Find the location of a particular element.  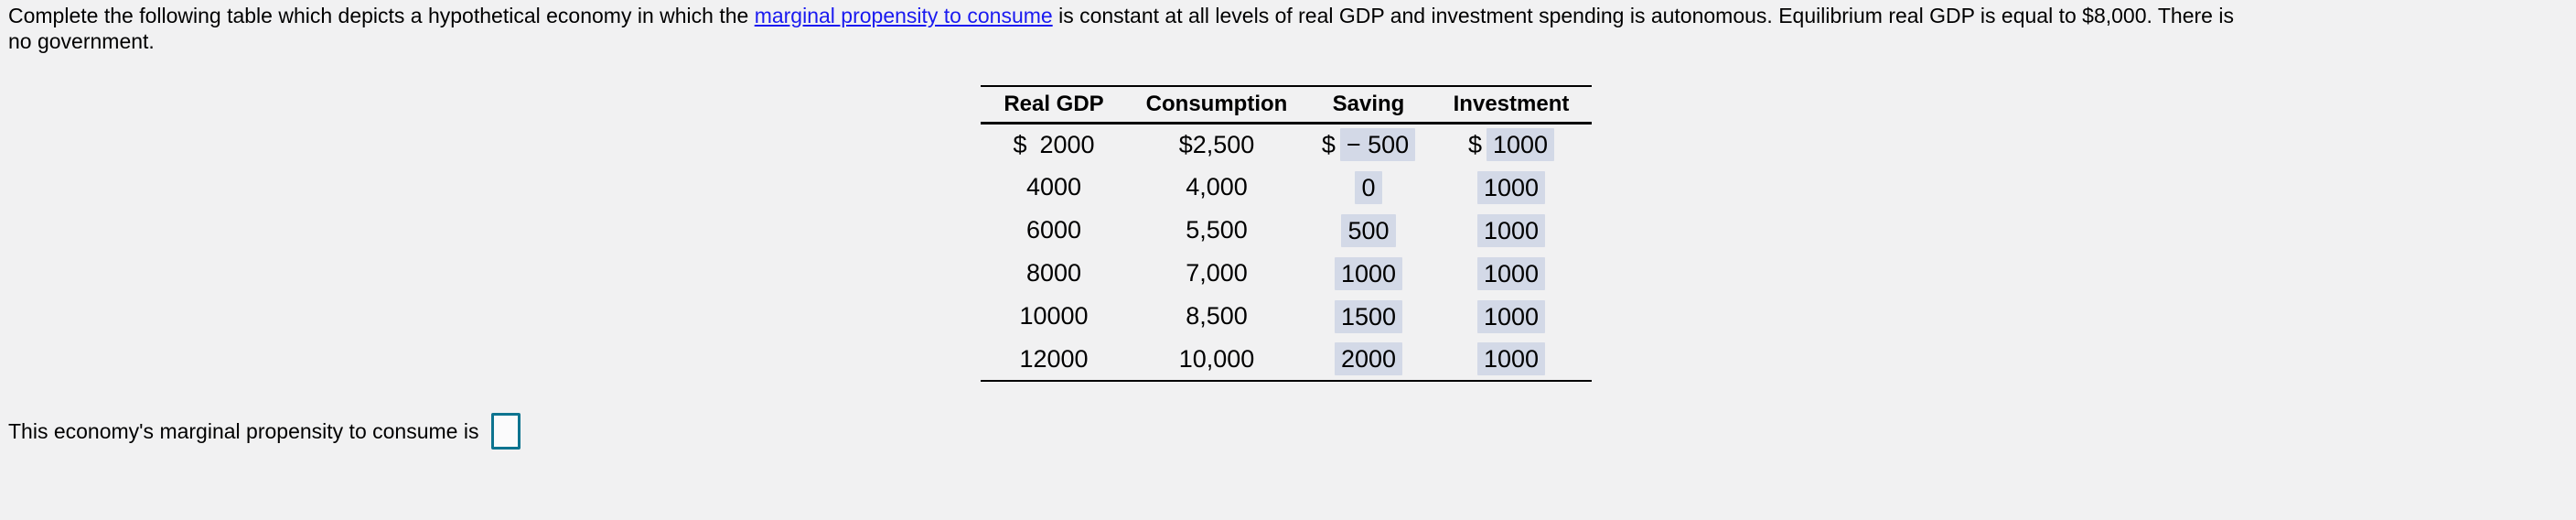

saving-cell: 0 is located at coordinates (1368, 187).